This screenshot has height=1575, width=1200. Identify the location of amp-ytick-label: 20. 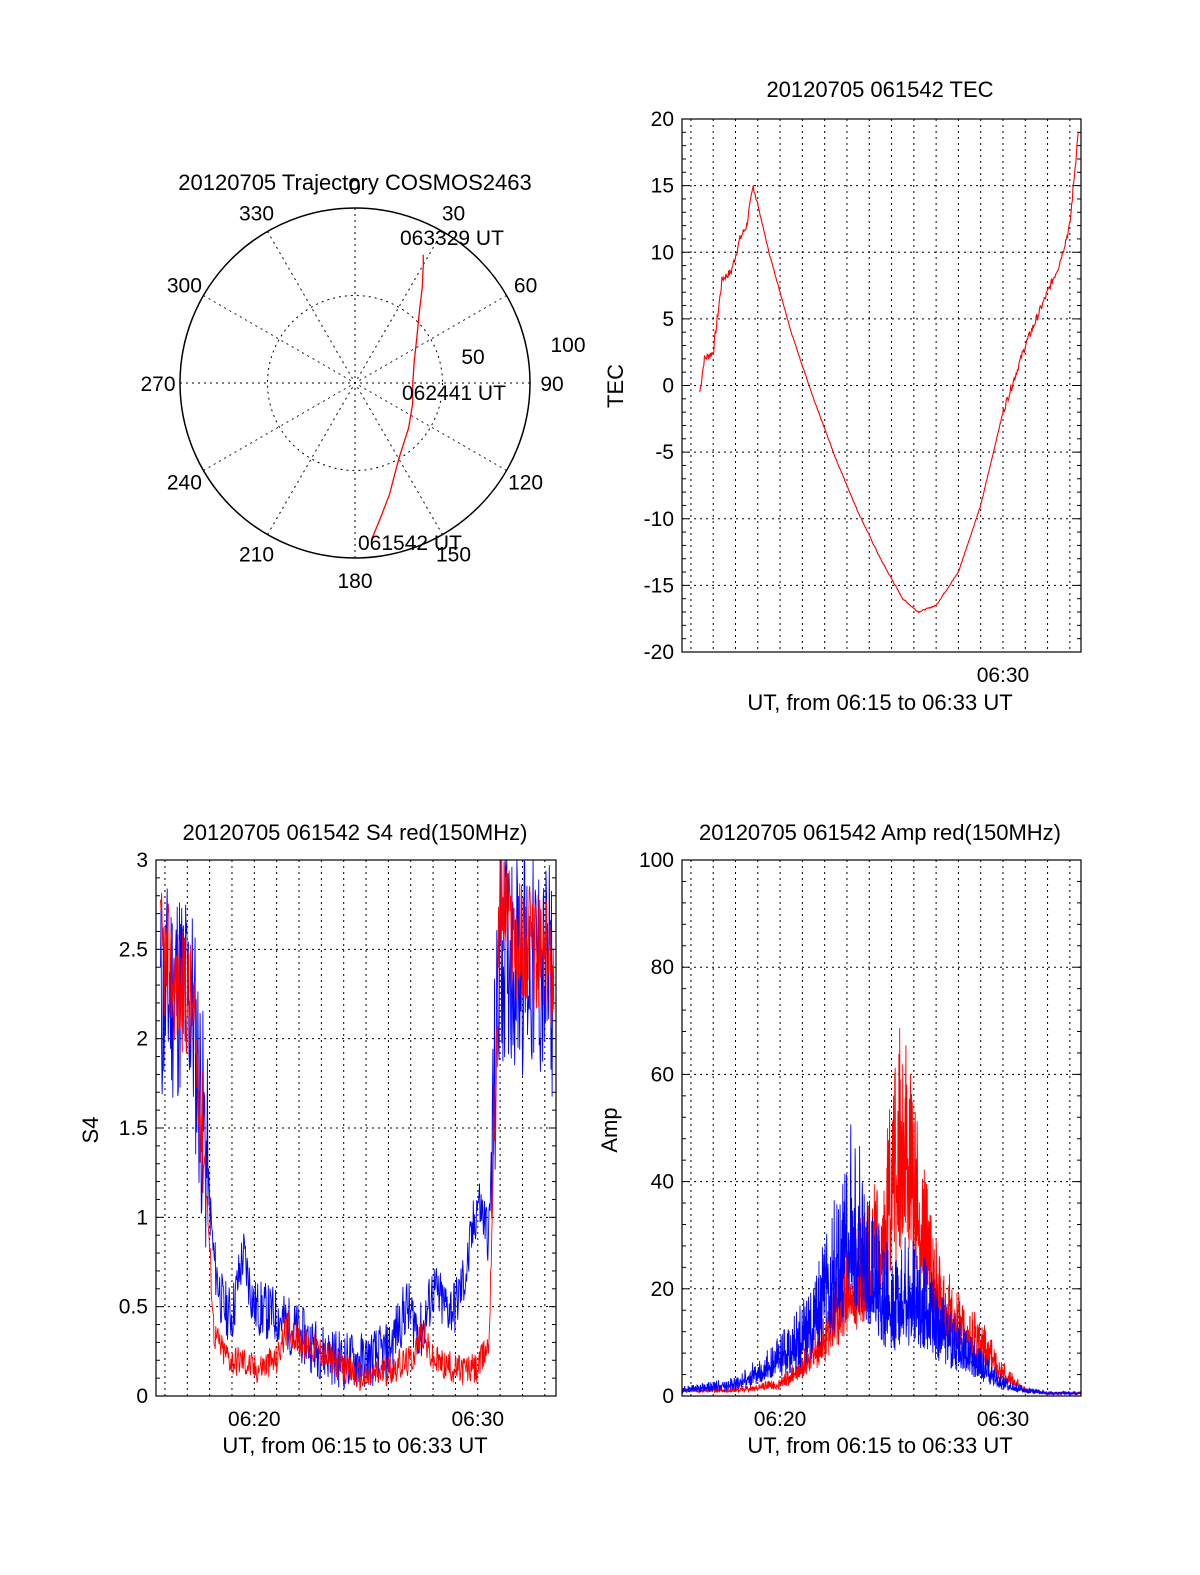
(662, 1289).